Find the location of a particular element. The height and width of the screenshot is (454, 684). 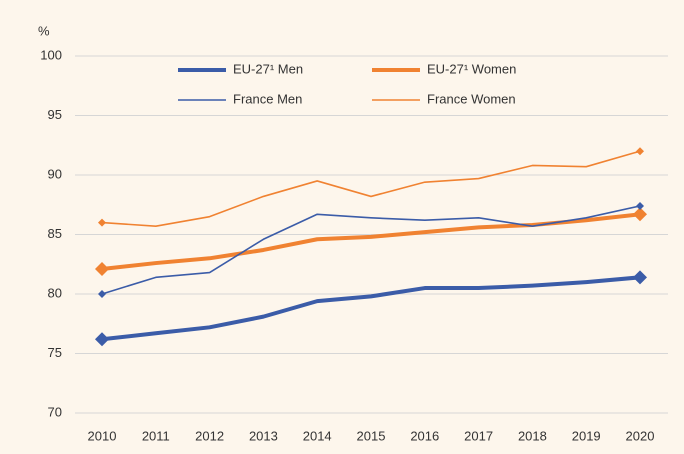

legend-label: France Women is located at coordinates (471, 98).